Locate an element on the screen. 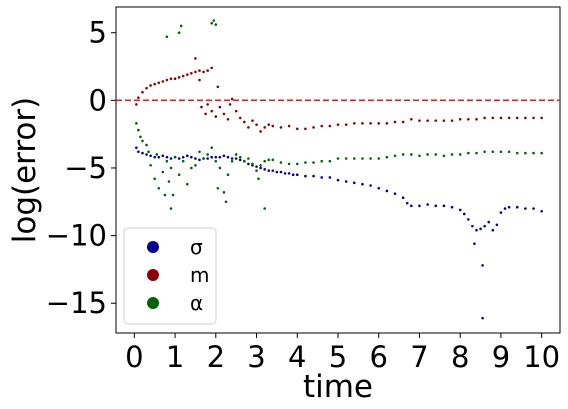  x-axis-title: time is located at coordinates (338, 387).